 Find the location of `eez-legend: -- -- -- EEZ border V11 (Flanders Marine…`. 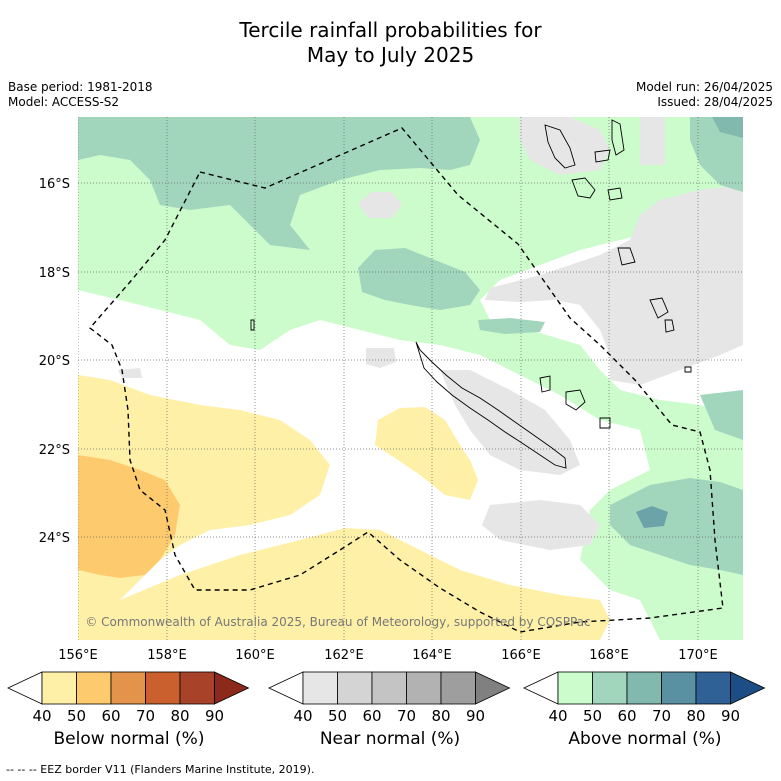

eez-legend: -- -- -- EEZ border V11 (Flanders Marine… is located at coordinates (160, 769).